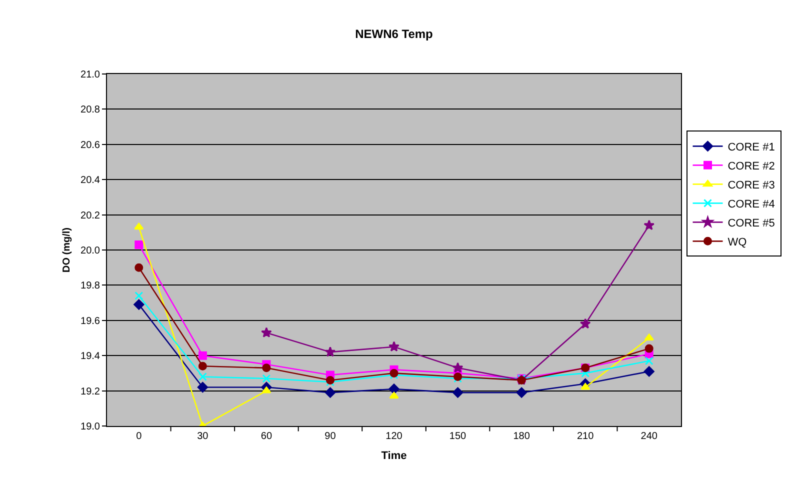 The width and height of the screenshot is (794, 482). What do you see at coordinates (203, 436) in the screenshot?
I see `x-tick-label: 30` at bounding box center [203, 436].